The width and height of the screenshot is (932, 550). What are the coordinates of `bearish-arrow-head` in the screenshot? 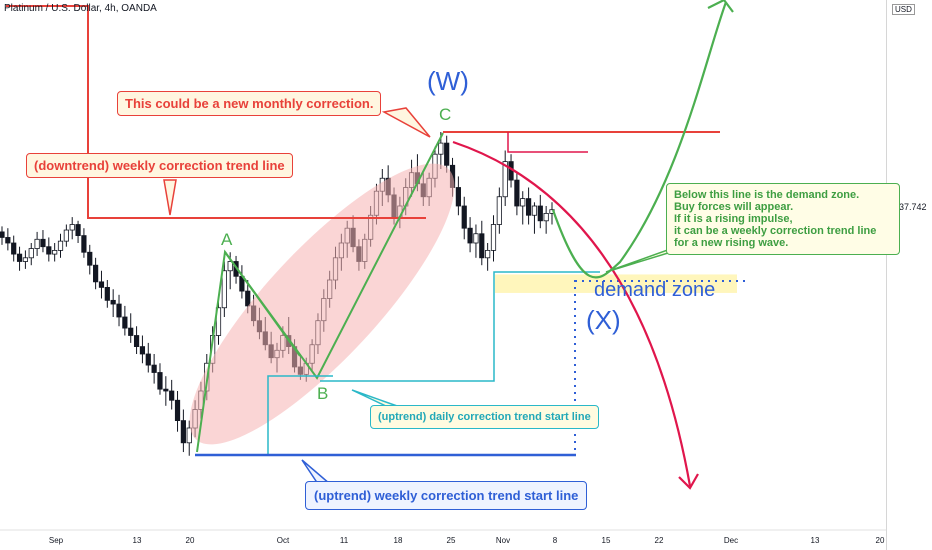 It's located at (688, 481).